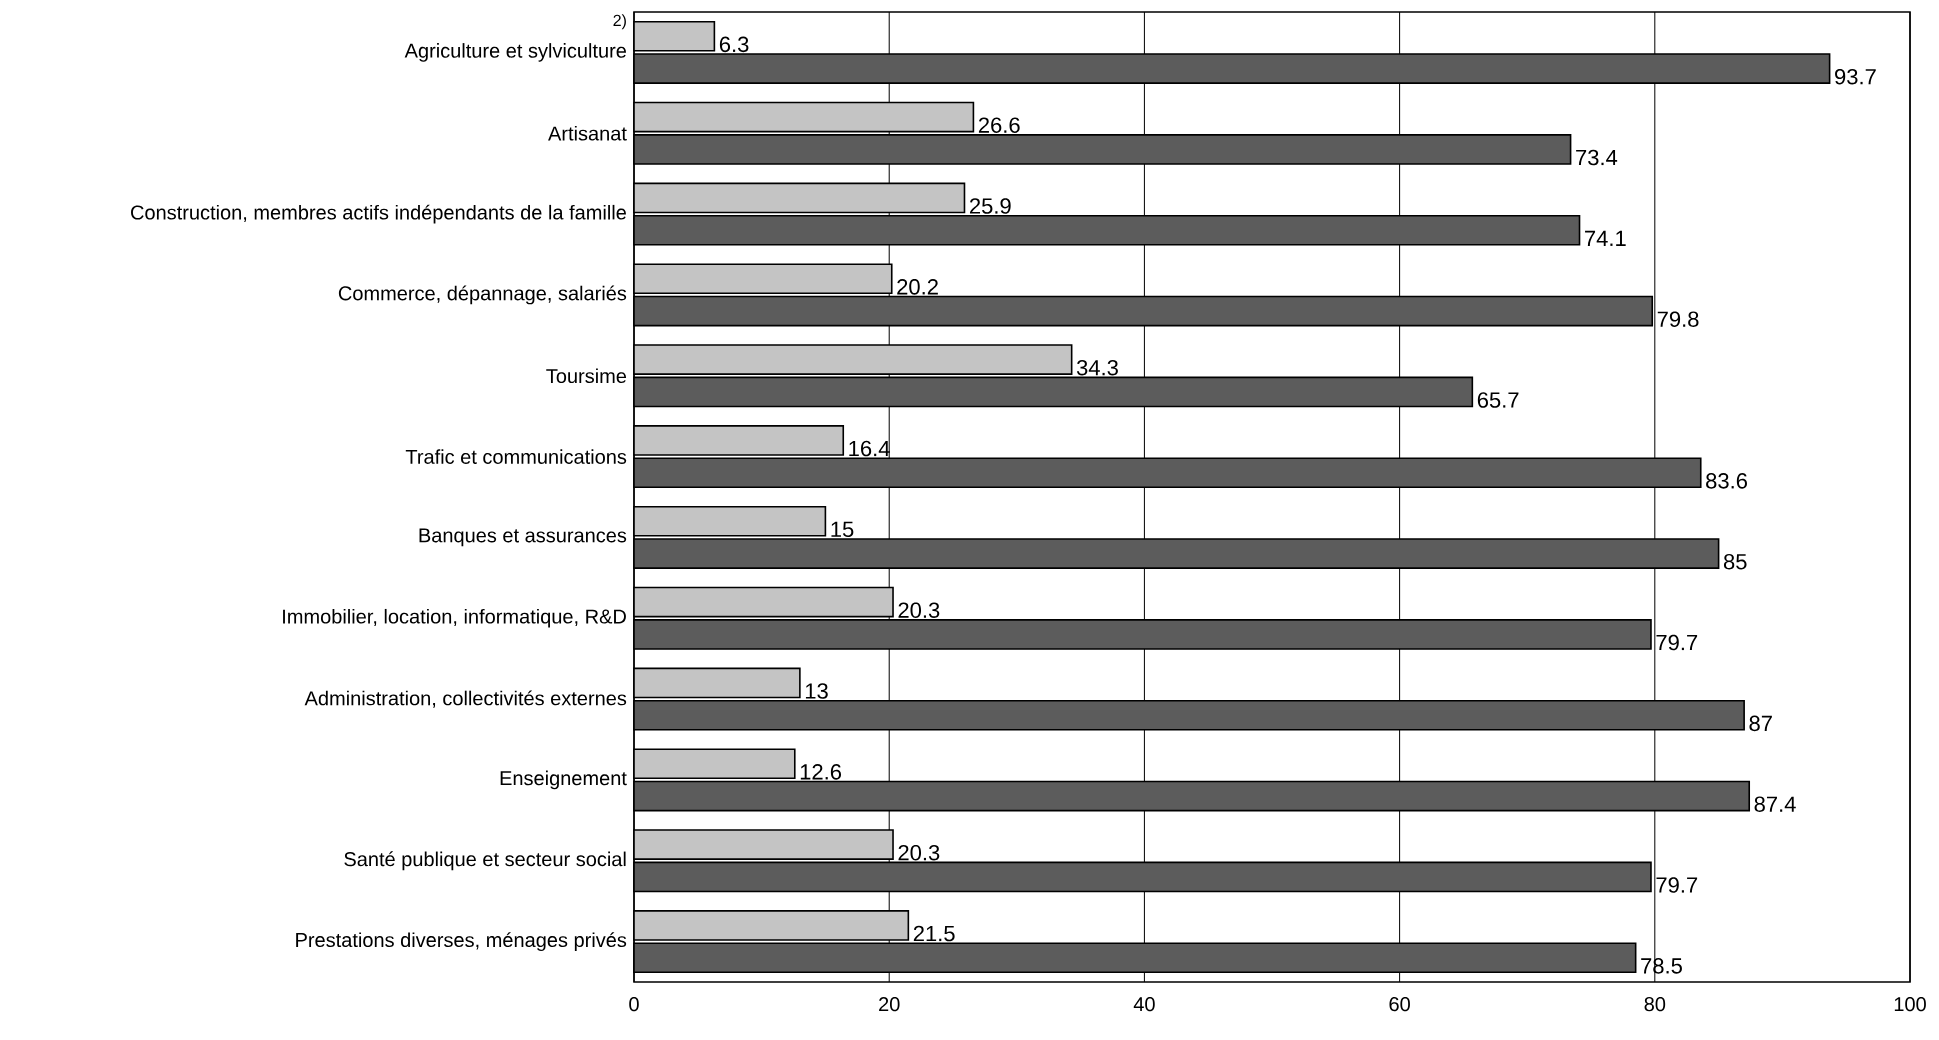  I want to click on data-label: 6.3, so click(734, 44).